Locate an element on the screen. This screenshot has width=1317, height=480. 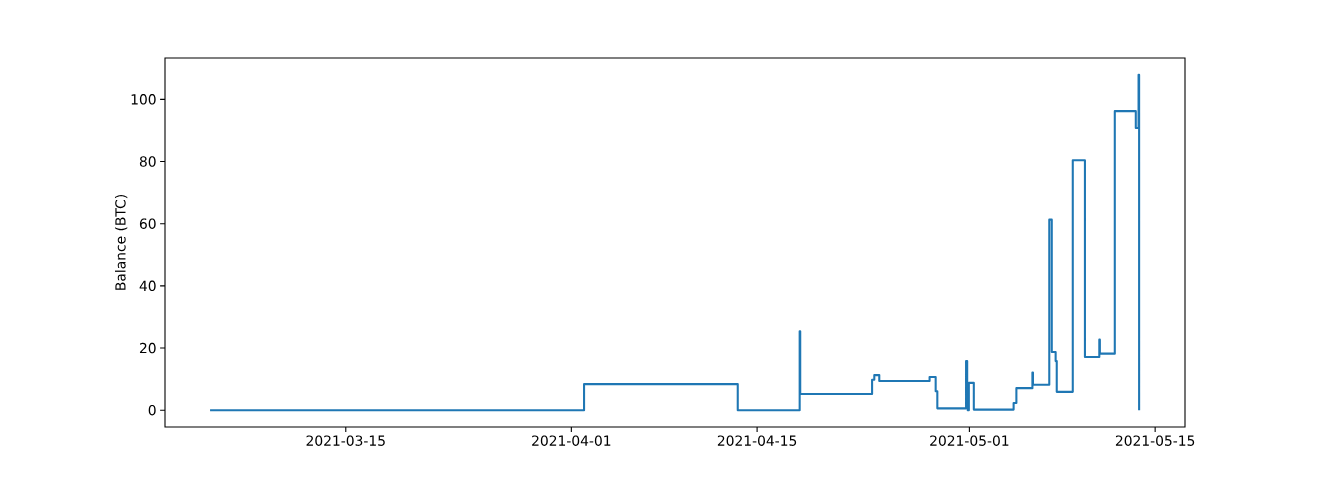
y-tick-label: 100 is located at coordinates (143, 99).